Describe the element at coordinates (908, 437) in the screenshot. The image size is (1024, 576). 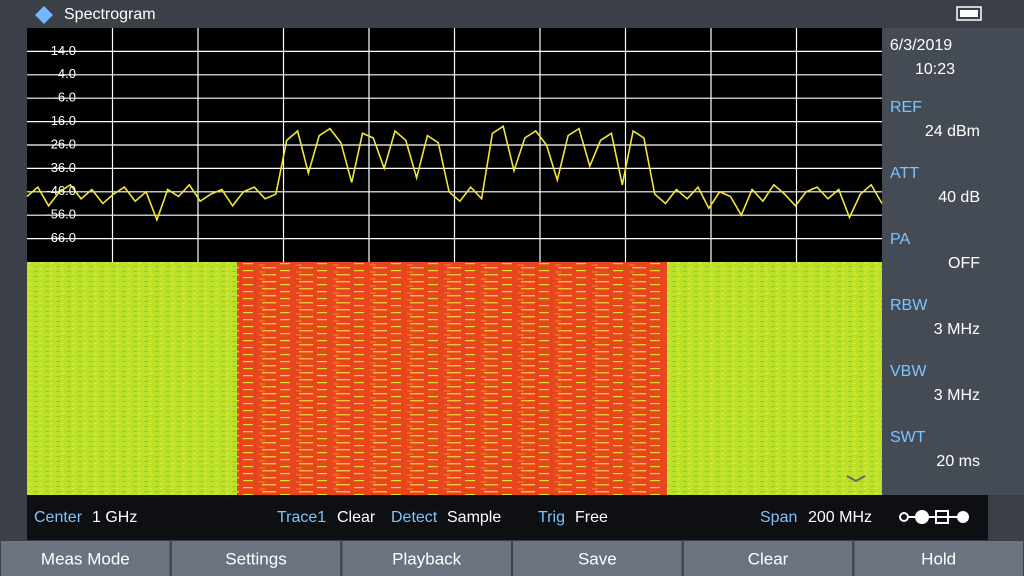
I see `setting-label: SWT` at that location.